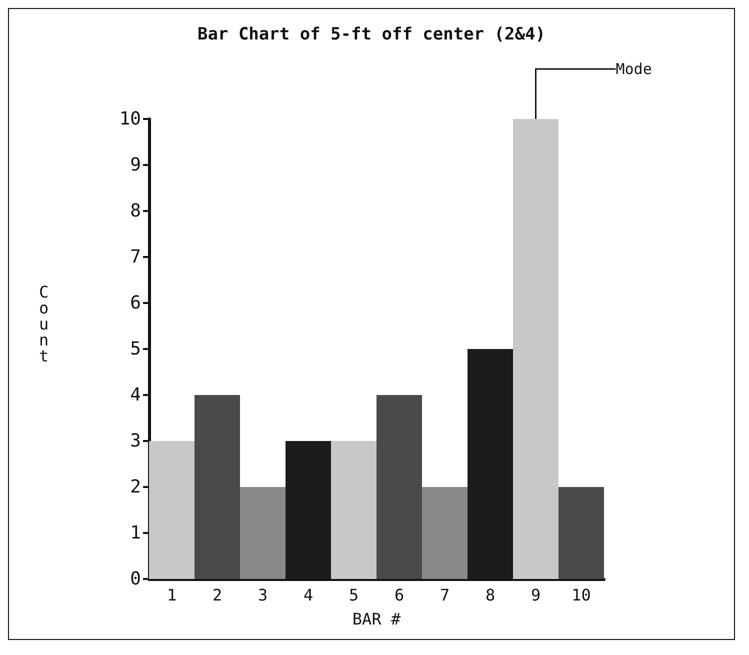 The height and width of the screenshot is (655, 749). I want to click on x-axis-title: BAR #, so click(376, 619).